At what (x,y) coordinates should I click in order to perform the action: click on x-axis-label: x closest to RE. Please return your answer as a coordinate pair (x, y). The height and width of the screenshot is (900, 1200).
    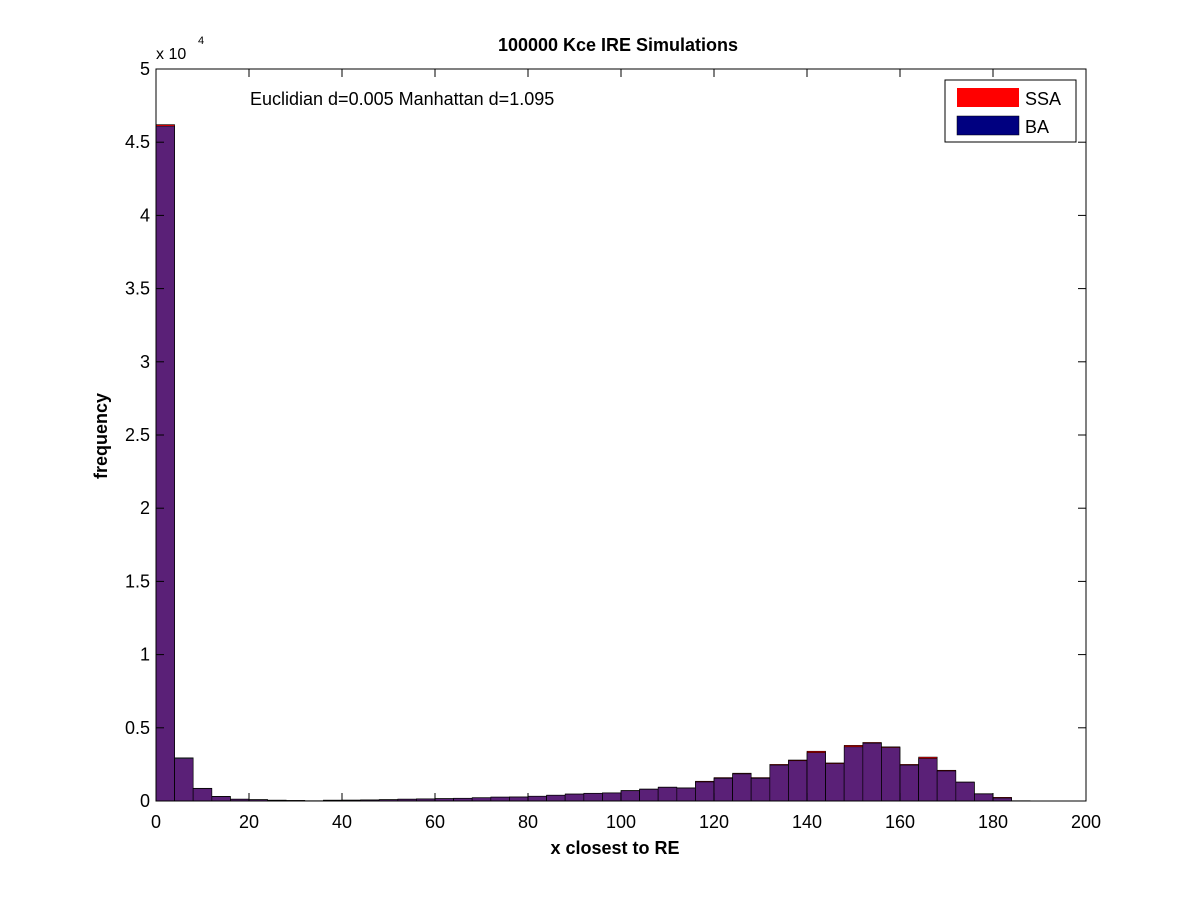
    Looking at the image, I should click on (614, 848).